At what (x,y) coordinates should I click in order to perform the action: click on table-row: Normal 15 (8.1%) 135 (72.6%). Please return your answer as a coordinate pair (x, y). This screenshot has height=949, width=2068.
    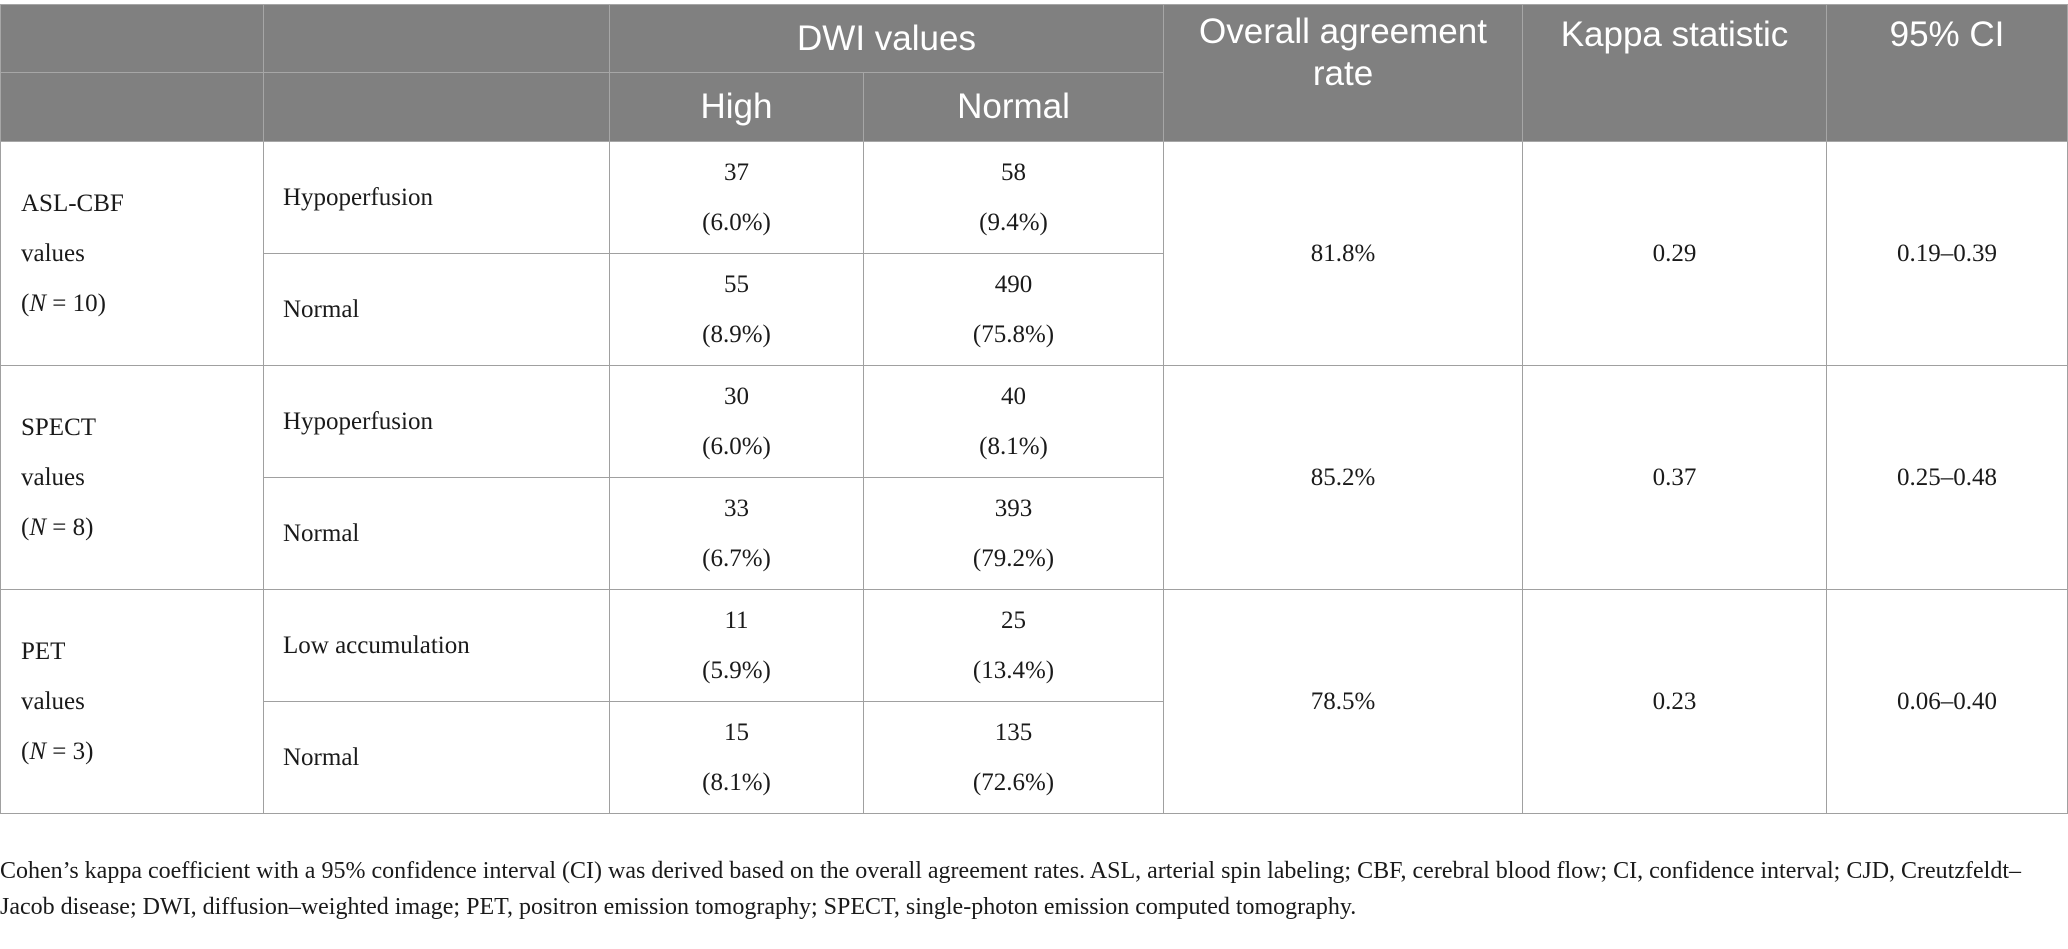
    Looking at the image, I should click on (1034, 757).